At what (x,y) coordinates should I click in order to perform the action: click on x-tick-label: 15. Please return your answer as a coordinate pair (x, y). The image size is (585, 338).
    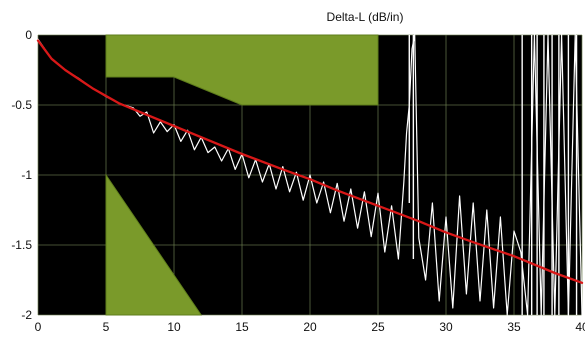
    Looking at the image, I should click on (242, 327).